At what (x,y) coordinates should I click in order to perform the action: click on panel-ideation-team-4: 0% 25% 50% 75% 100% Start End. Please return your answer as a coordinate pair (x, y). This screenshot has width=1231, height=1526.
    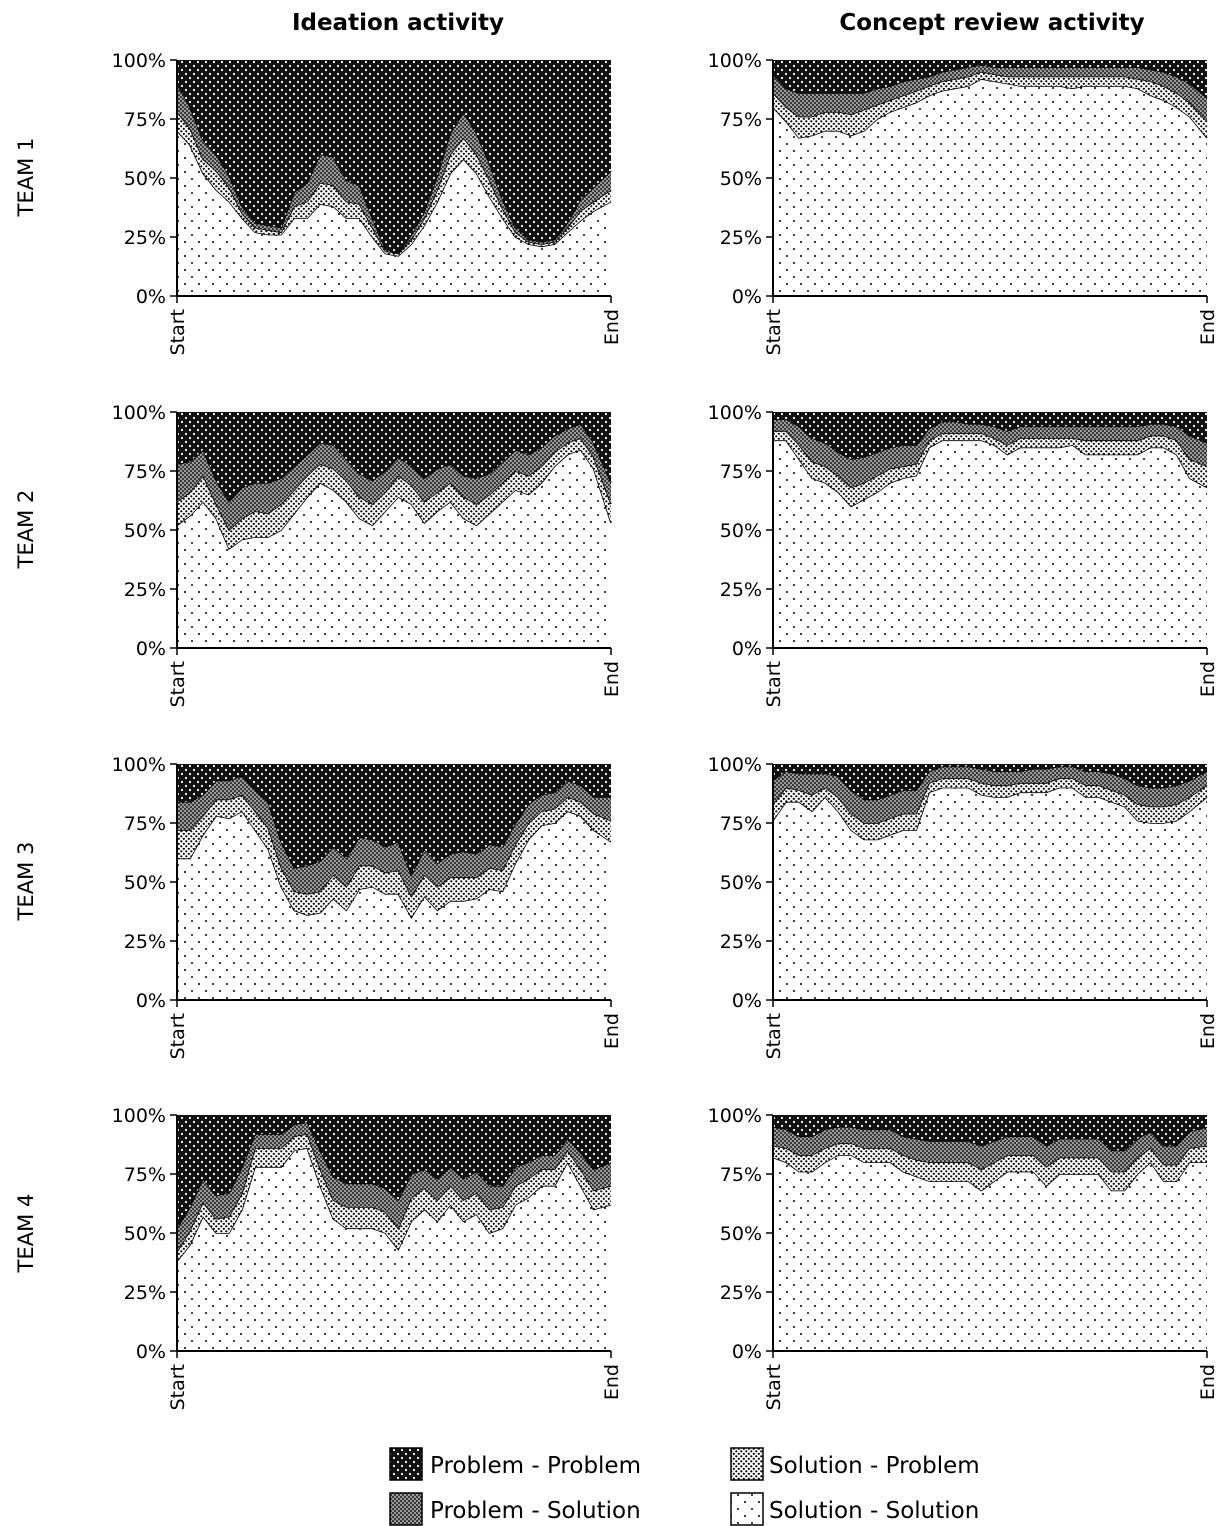
    Looking at the image, I should click on (367, 1257).